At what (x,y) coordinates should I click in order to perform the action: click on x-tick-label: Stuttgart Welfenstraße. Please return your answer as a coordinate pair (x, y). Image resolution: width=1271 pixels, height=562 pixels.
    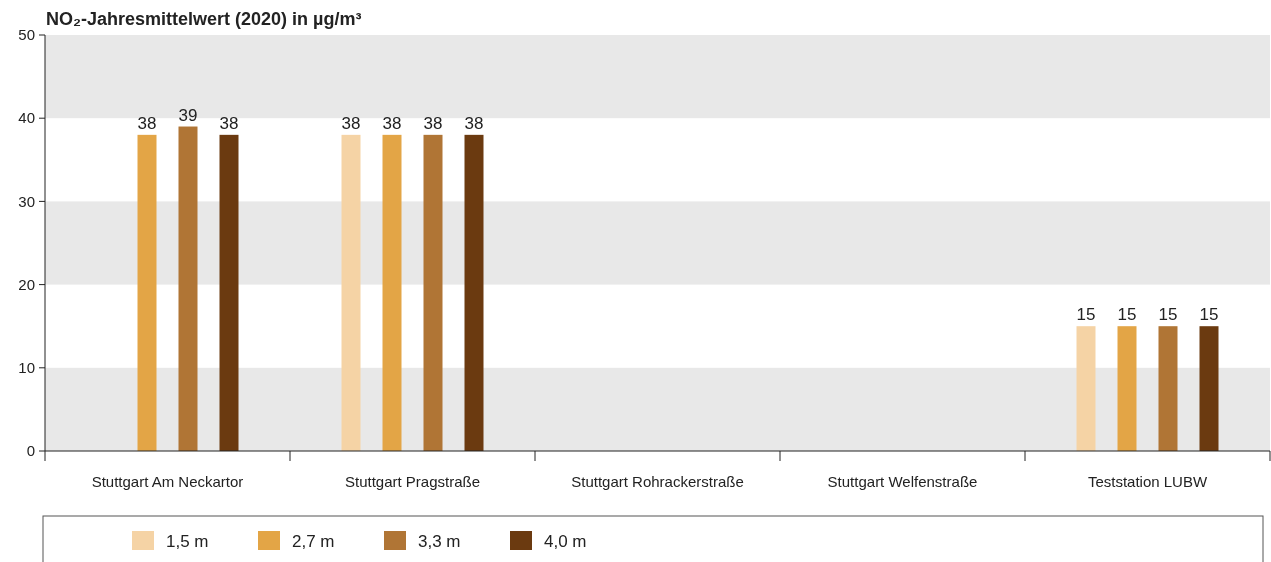
    Looking at the image, I should click on (902, 481).